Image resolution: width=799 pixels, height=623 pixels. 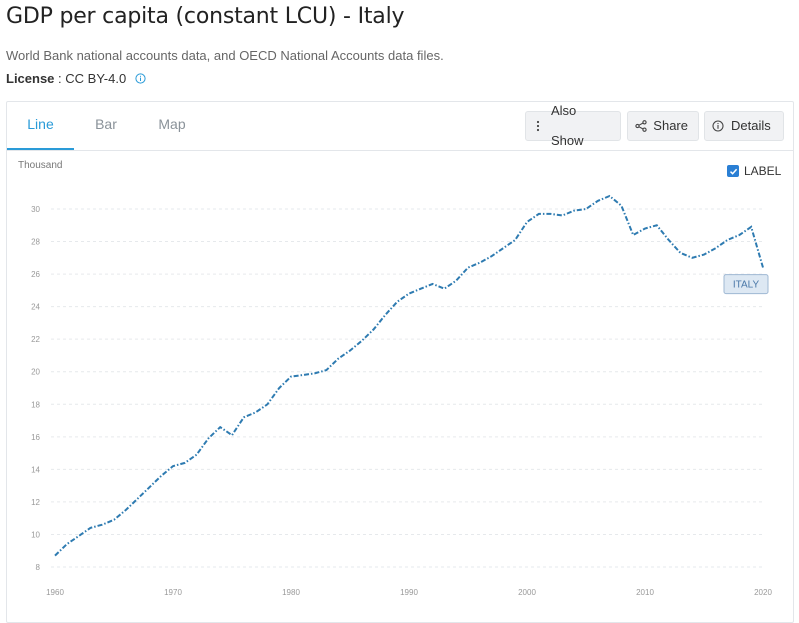 I want to click on x-axis-ticks: 1960 1970 1980 1990 2000 2010 2020, so click(x=409, y=592).